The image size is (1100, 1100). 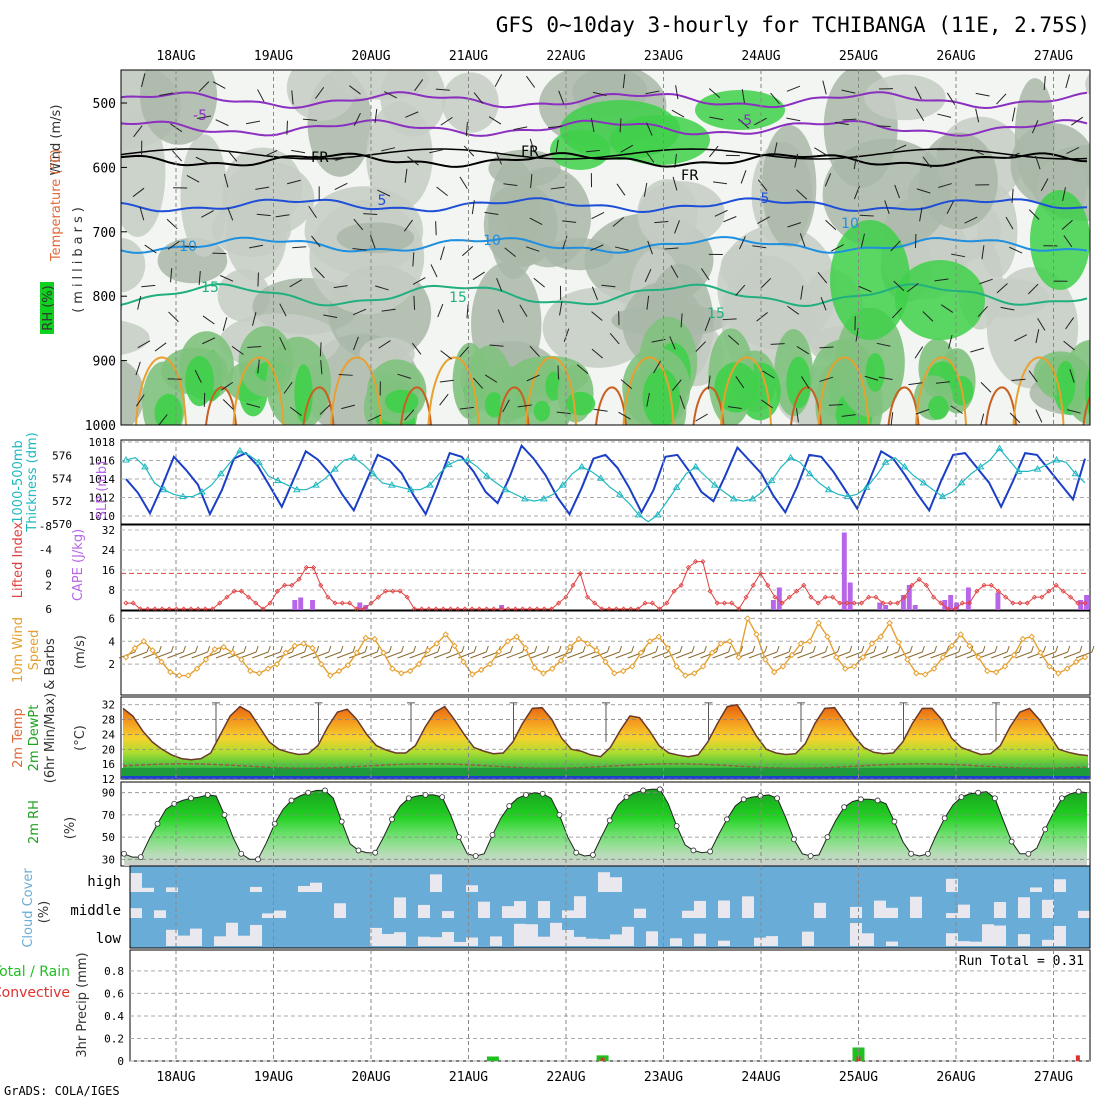 What do you see at coordinates (114, 993) in the screenshot?
I see `precip-tick-label: 0.6` at bounding box center [114, 993].